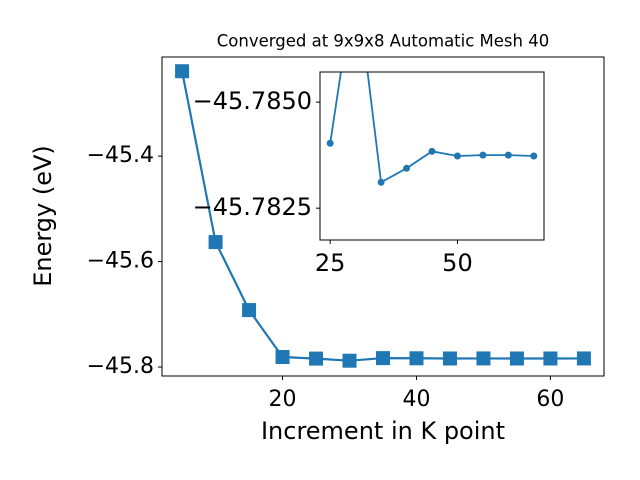  What do you see at coordinates (457, 263) in the screenshot?
I see `x-tick-label: 50` at bounding box center [457, 263].